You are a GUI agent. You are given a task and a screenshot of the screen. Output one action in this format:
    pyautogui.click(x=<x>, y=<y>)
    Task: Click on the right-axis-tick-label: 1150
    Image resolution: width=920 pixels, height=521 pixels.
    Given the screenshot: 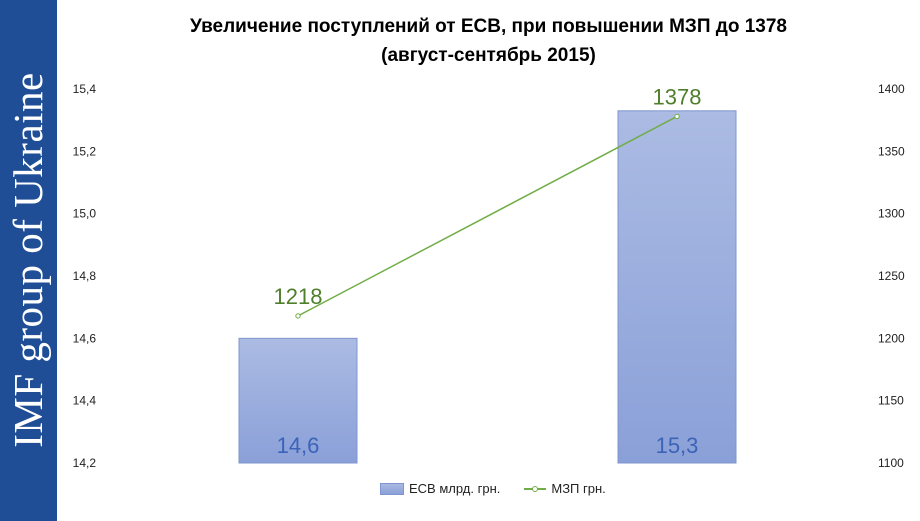 What is the action you would take?
    pyautogui.click(x=891, y=401)
    